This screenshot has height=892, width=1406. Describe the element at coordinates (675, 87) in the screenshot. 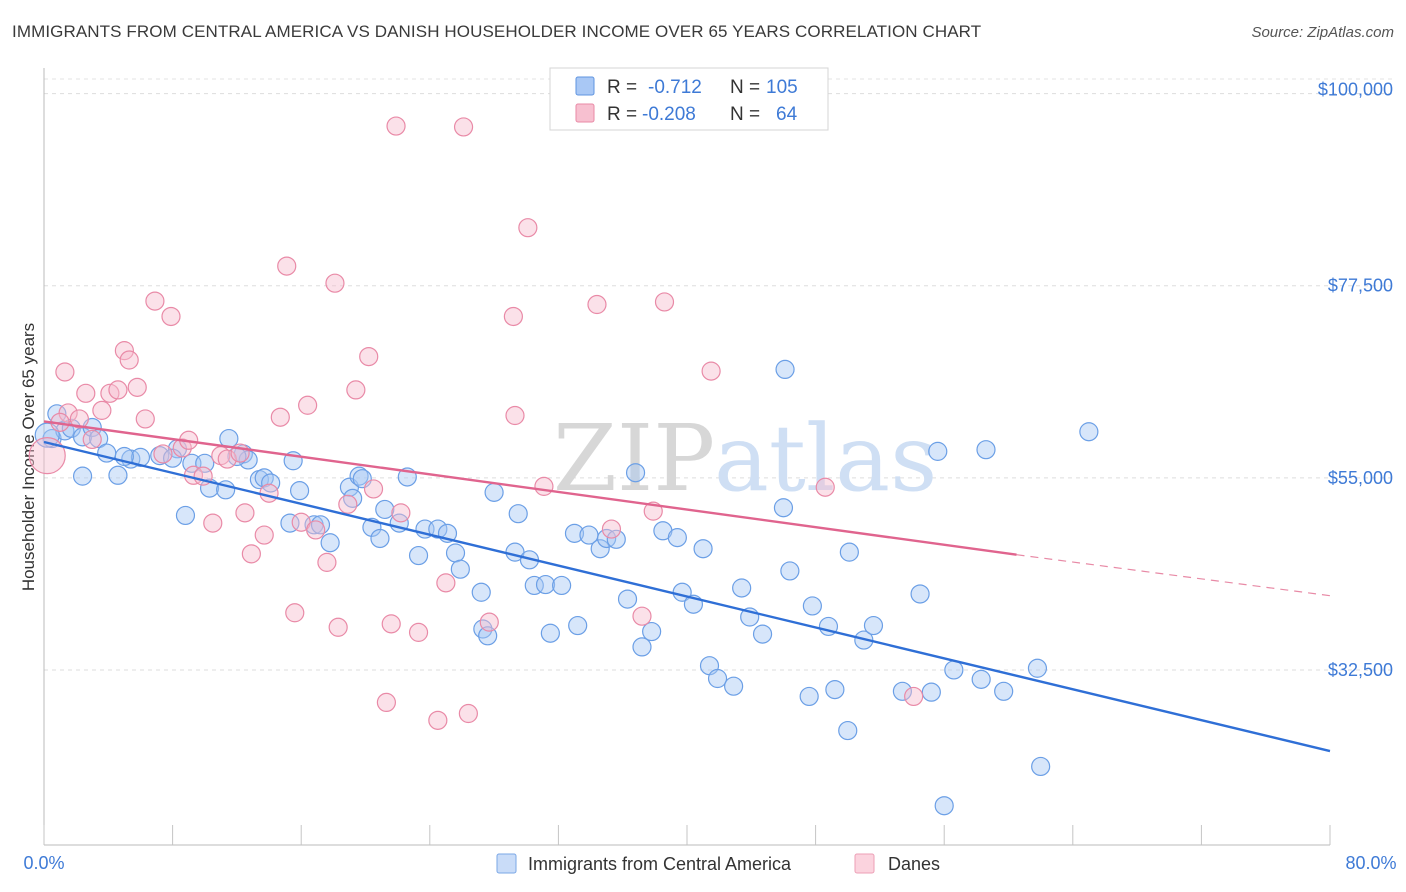

I see `legend-r-value-1: -0.712` at that location.